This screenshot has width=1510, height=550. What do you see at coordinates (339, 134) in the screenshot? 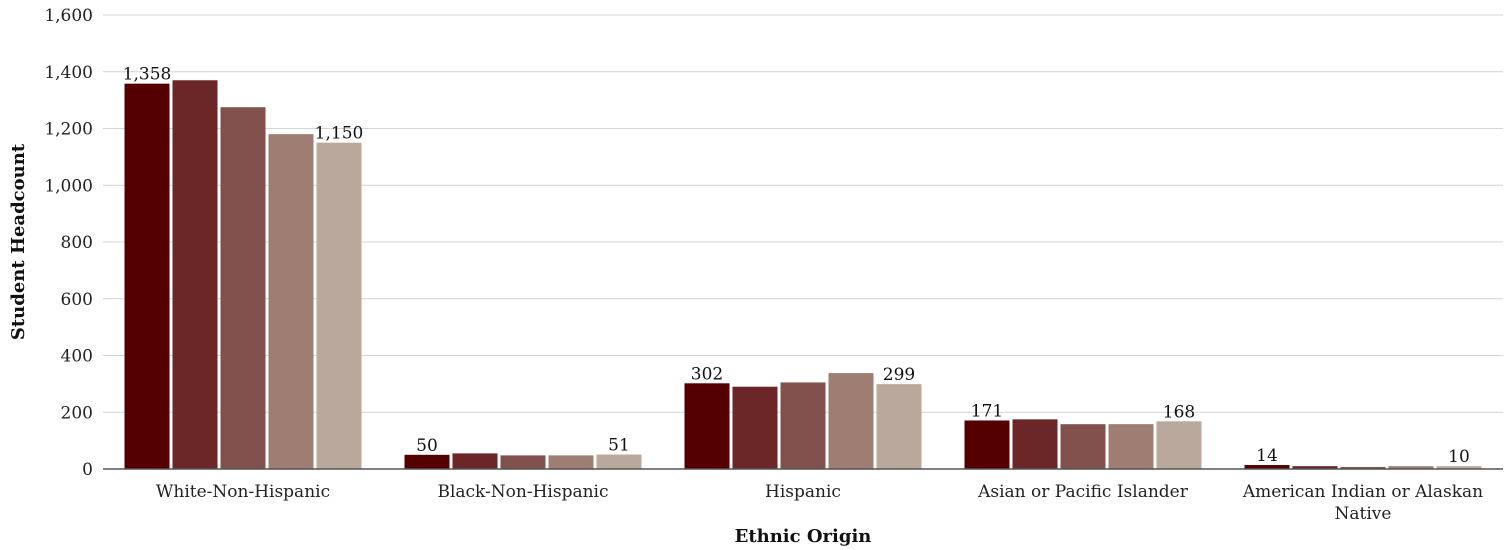
I see `data-label: 1,150` at bounding box center [339, 134].